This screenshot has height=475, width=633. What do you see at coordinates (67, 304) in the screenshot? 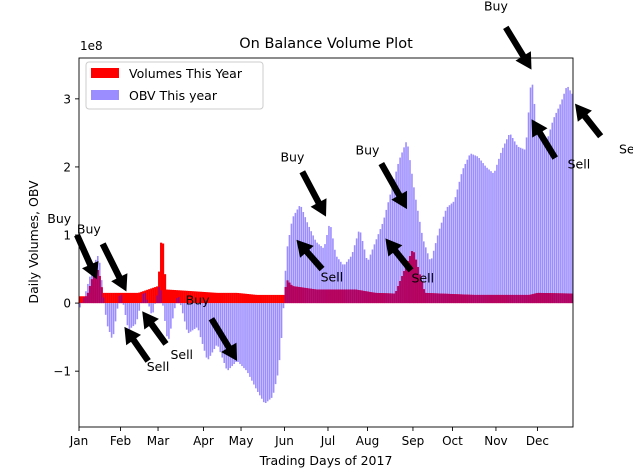
I see `y-tick-label: 0` at bounding box center [67, 304].